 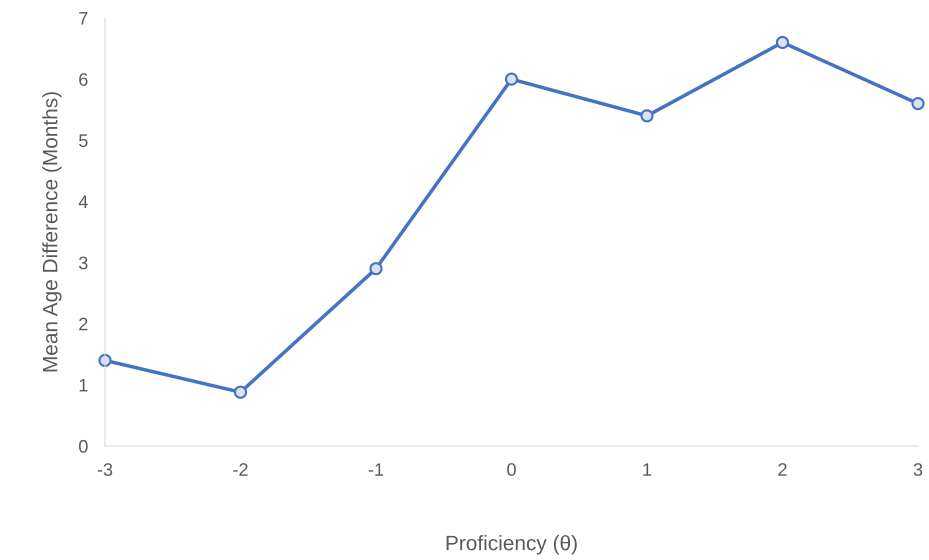 What do you see at coordinates (83, 79) in the screenshot?
I see `y-tick-label: 6` at bounding box center [83, 79].